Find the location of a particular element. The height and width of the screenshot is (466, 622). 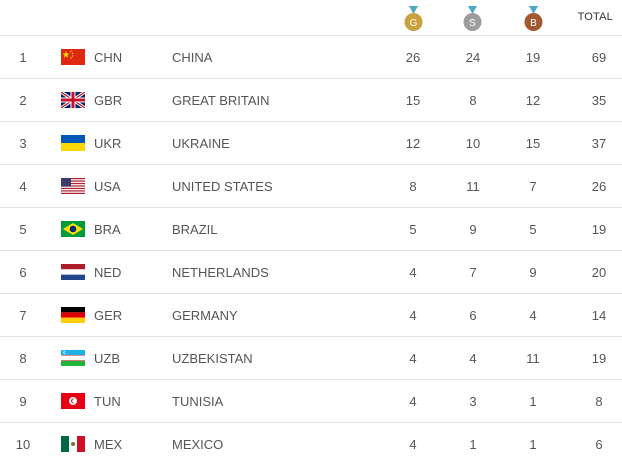

total-count: 8 is located at coordinates (599, 401).